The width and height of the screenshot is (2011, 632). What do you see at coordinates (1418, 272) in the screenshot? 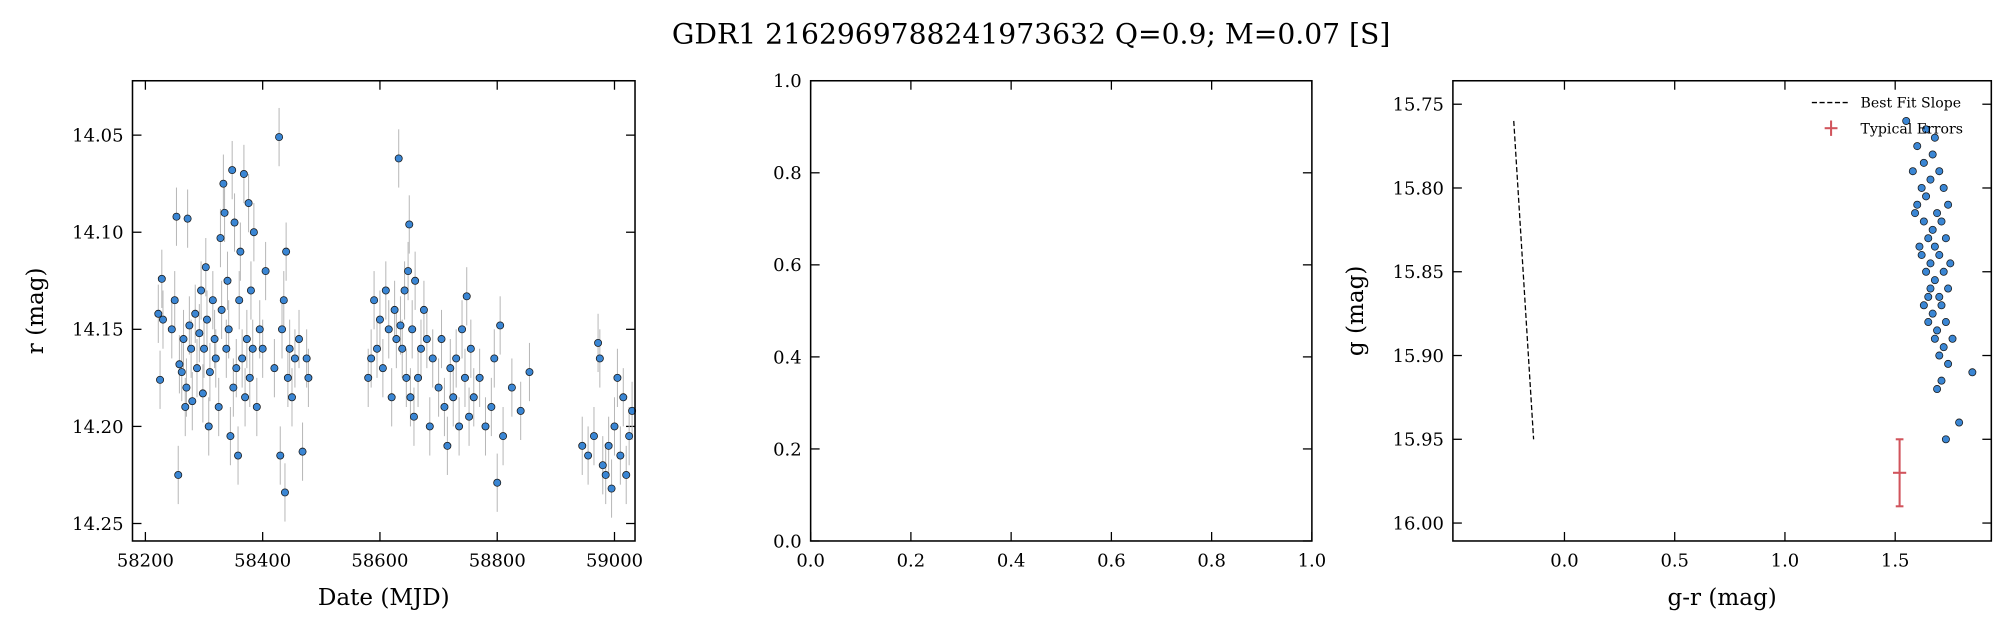
I see `y-tick-label: 15.85` at bounding box center [1418, 272].